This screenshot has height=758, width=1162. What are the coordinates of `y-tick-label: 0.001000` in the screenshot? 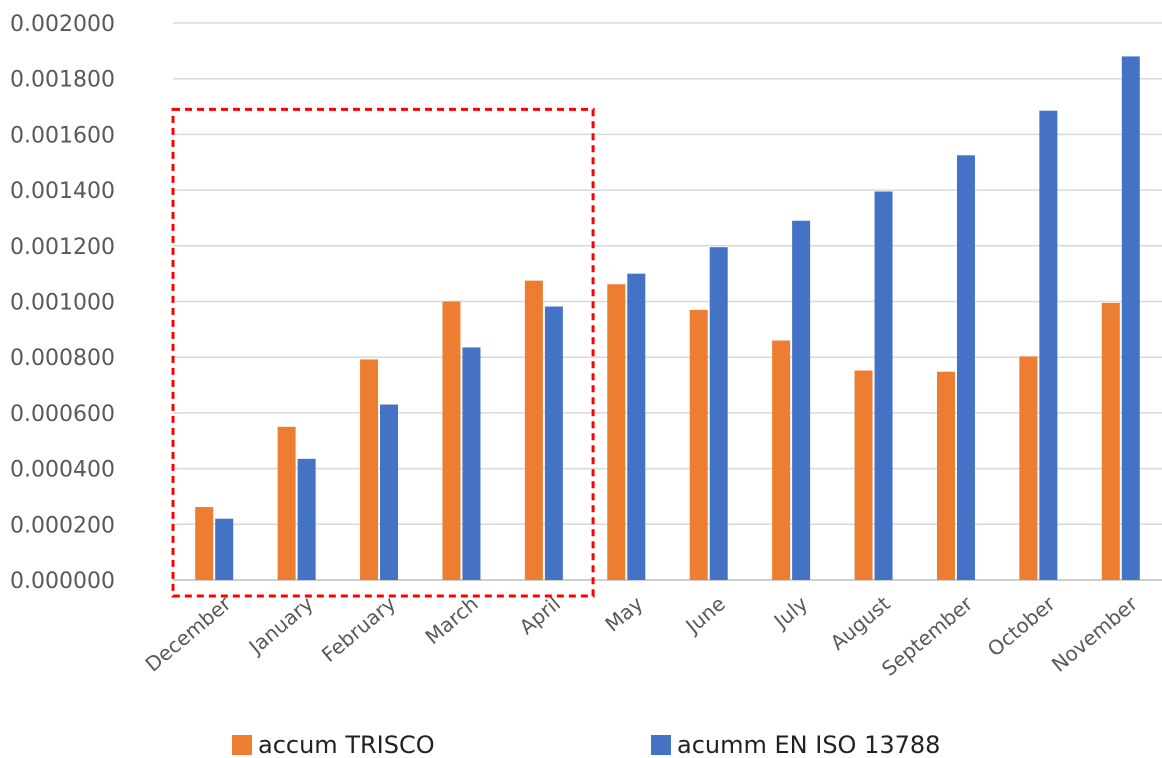 It's located at (62, 303).